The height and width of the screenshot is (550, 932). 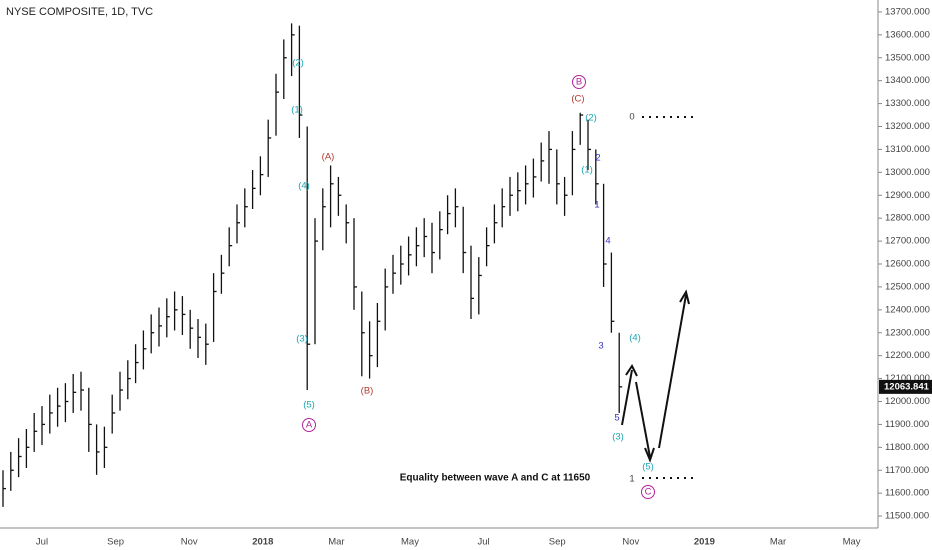 I want to click on y-tick-label: 11600.000, so click(x=907, y=493).